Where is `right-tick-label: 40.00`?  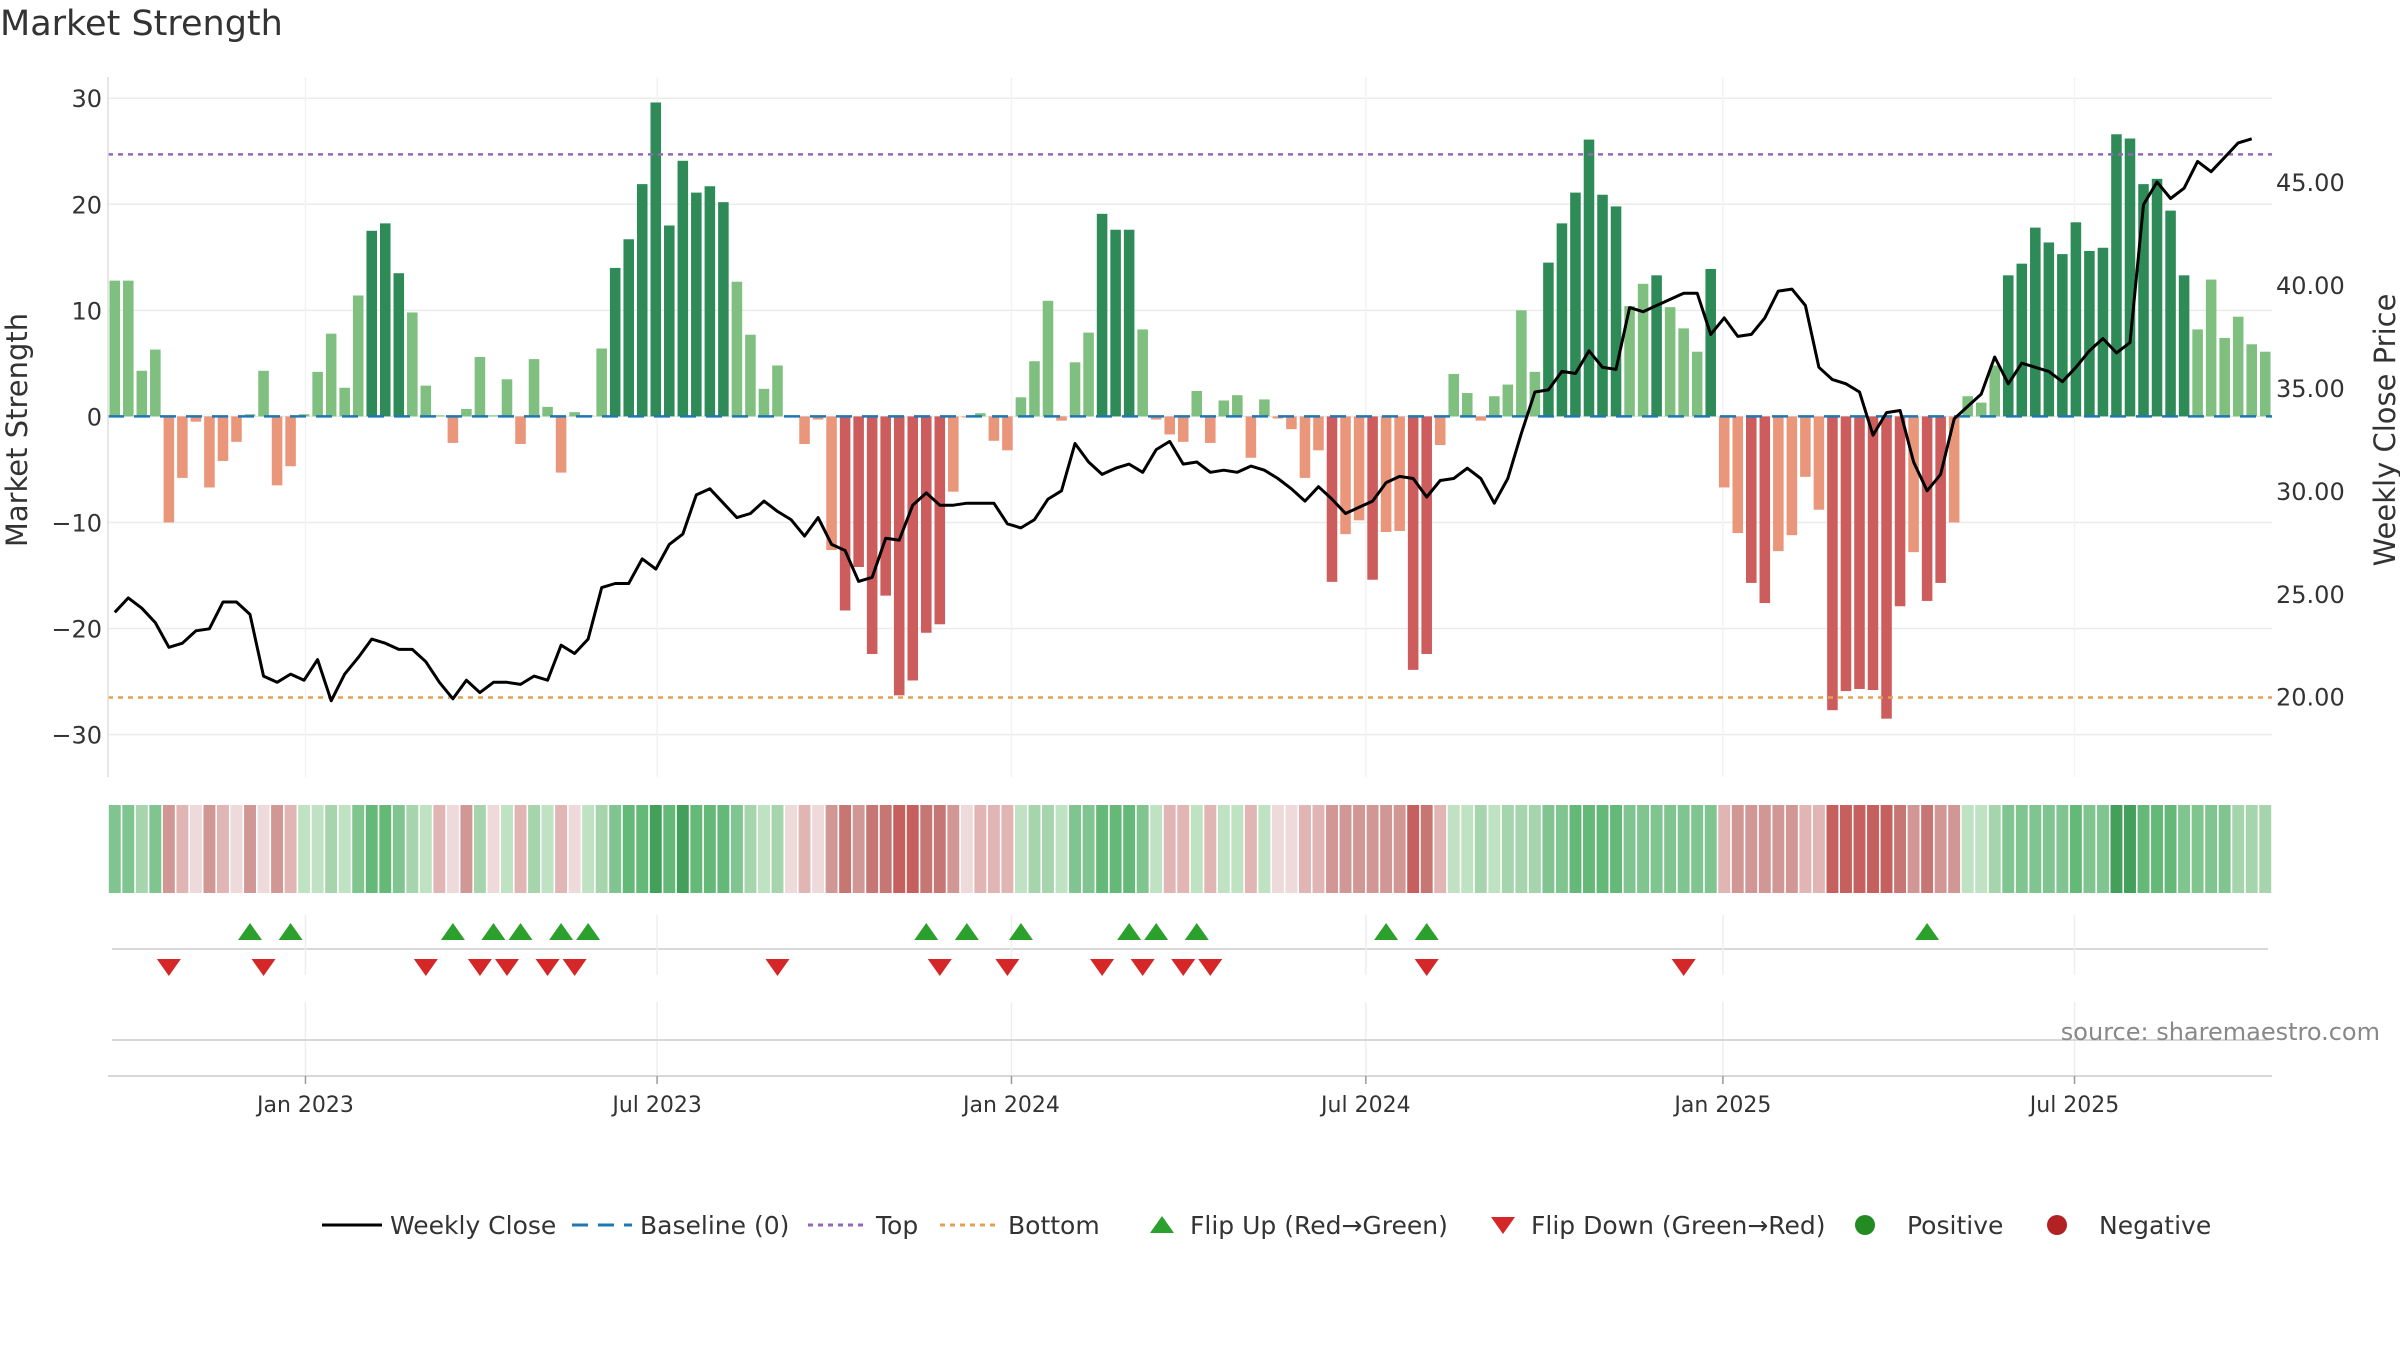 right-tick-label: 40.00 is located at coordinates (2310, 286).